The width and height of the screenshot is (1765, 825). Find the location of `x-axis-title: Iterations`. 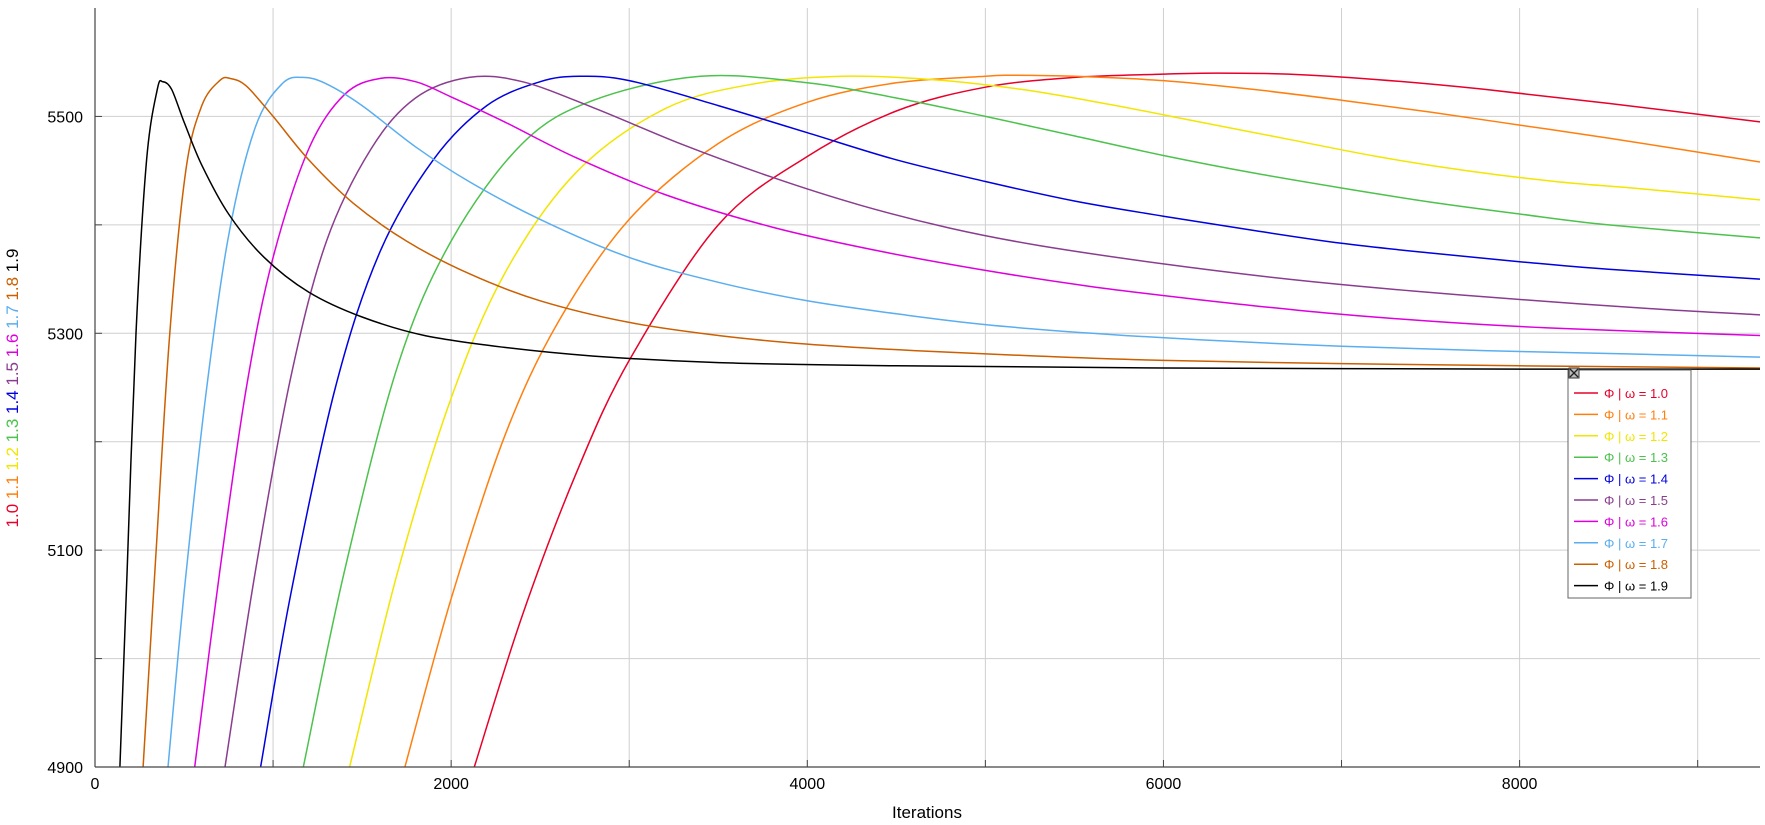

x-axis-title: Iterations is located at coordinates (927, 812).